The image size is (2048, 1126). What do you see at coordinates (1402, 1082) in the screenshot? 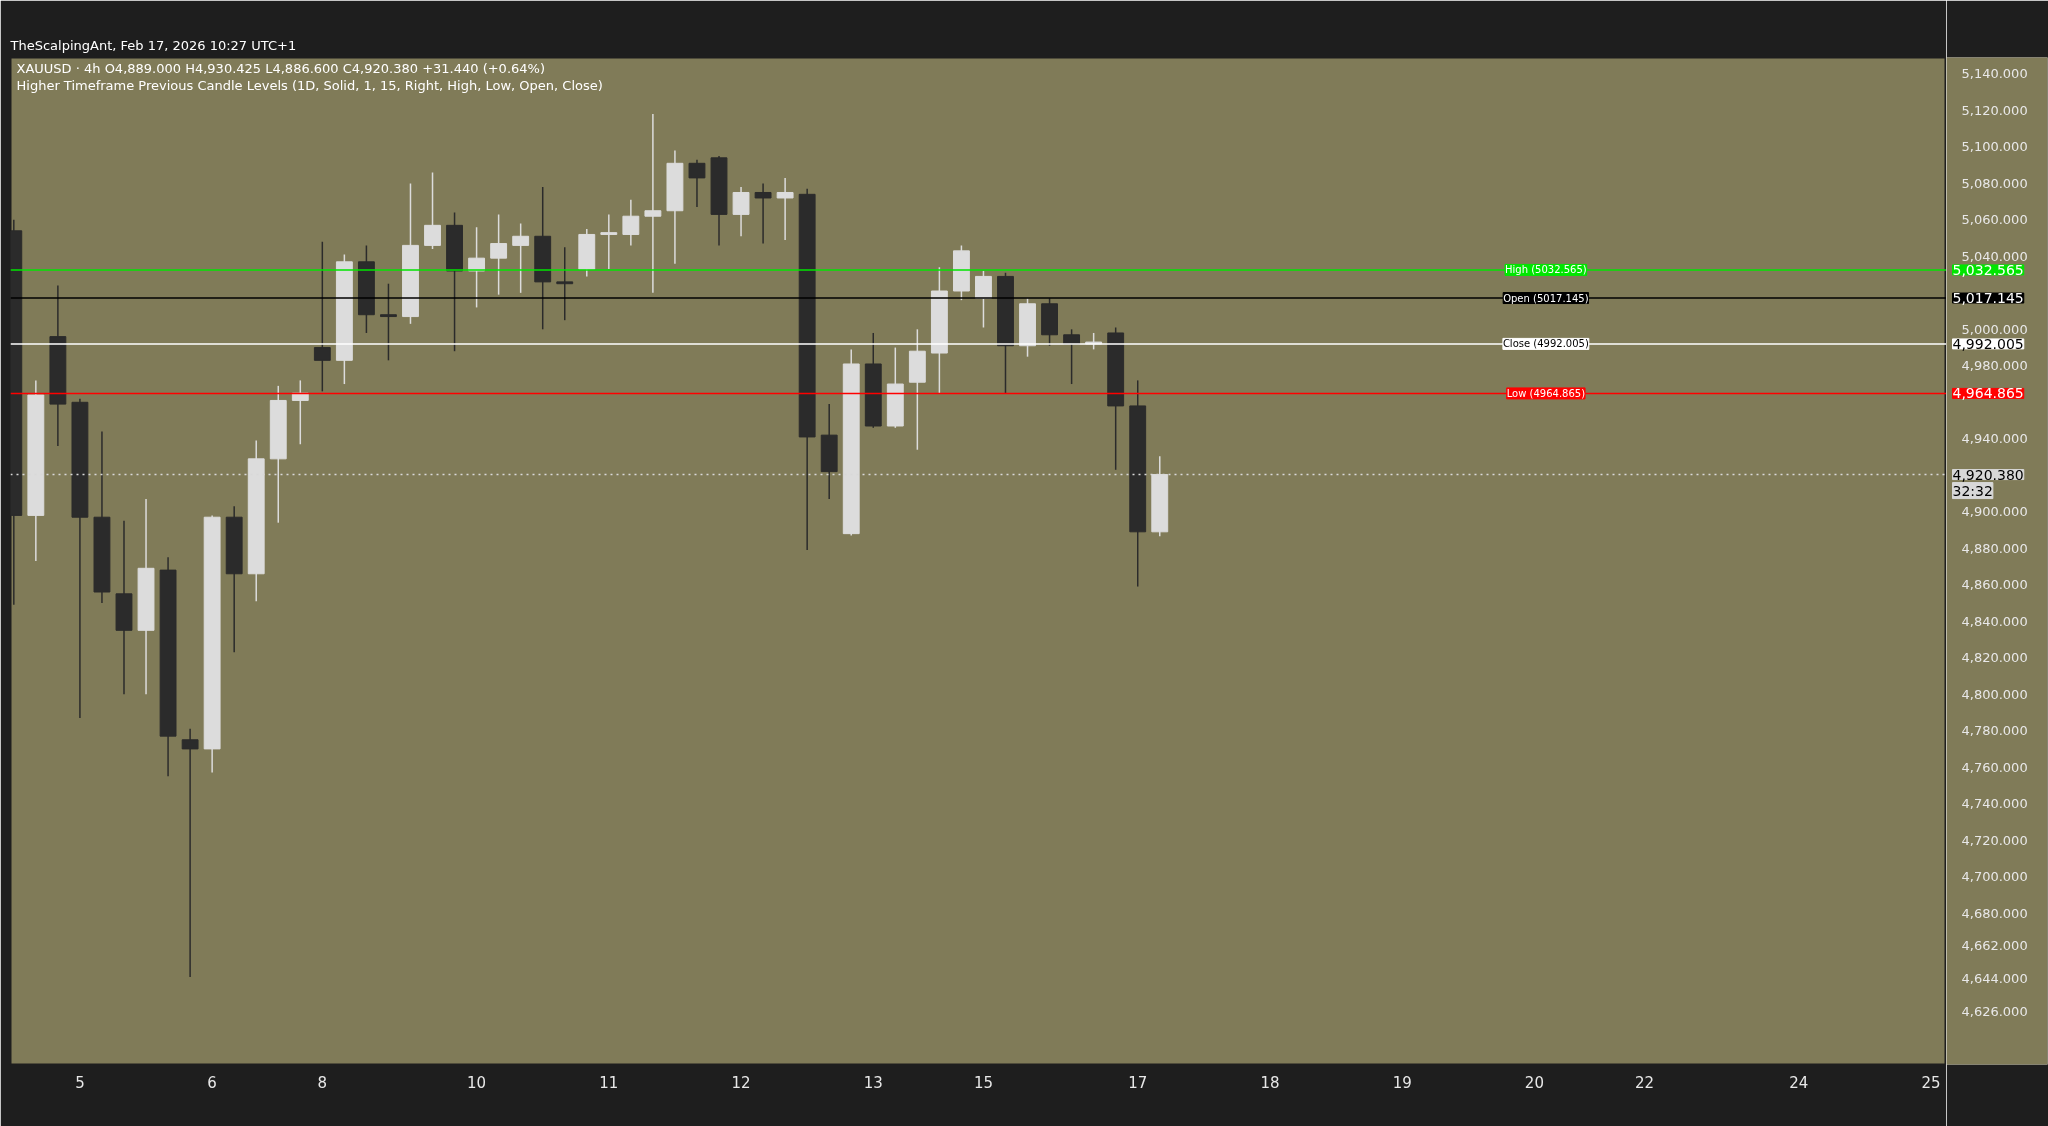
I see `x-tick-label: 19` at bounding box center [1402, 1082].